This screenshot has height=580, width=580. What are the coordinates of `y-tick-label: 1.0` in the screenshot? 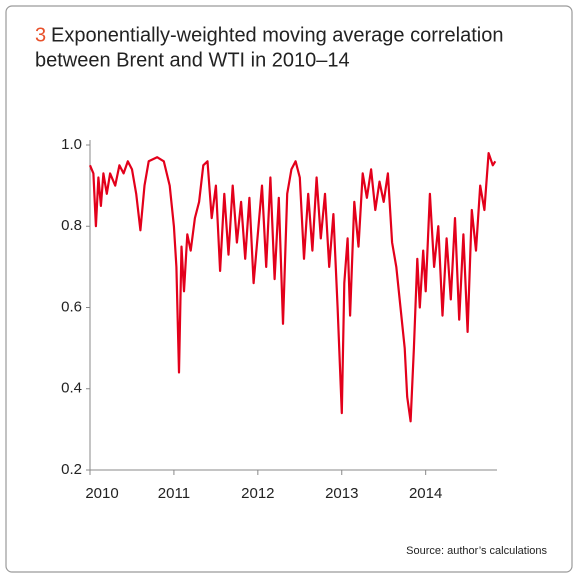 It's located at (71, 144).